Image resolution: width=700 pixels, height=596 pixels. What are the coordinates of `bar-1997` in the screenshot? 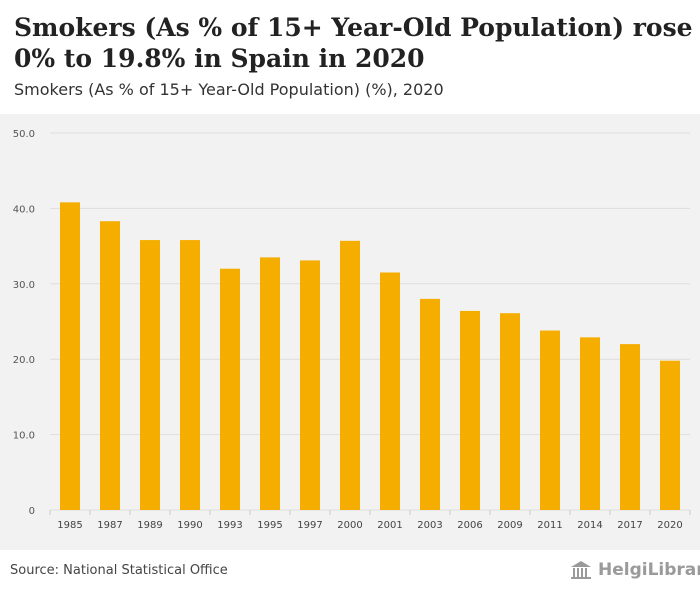 It's located at (310, 385).